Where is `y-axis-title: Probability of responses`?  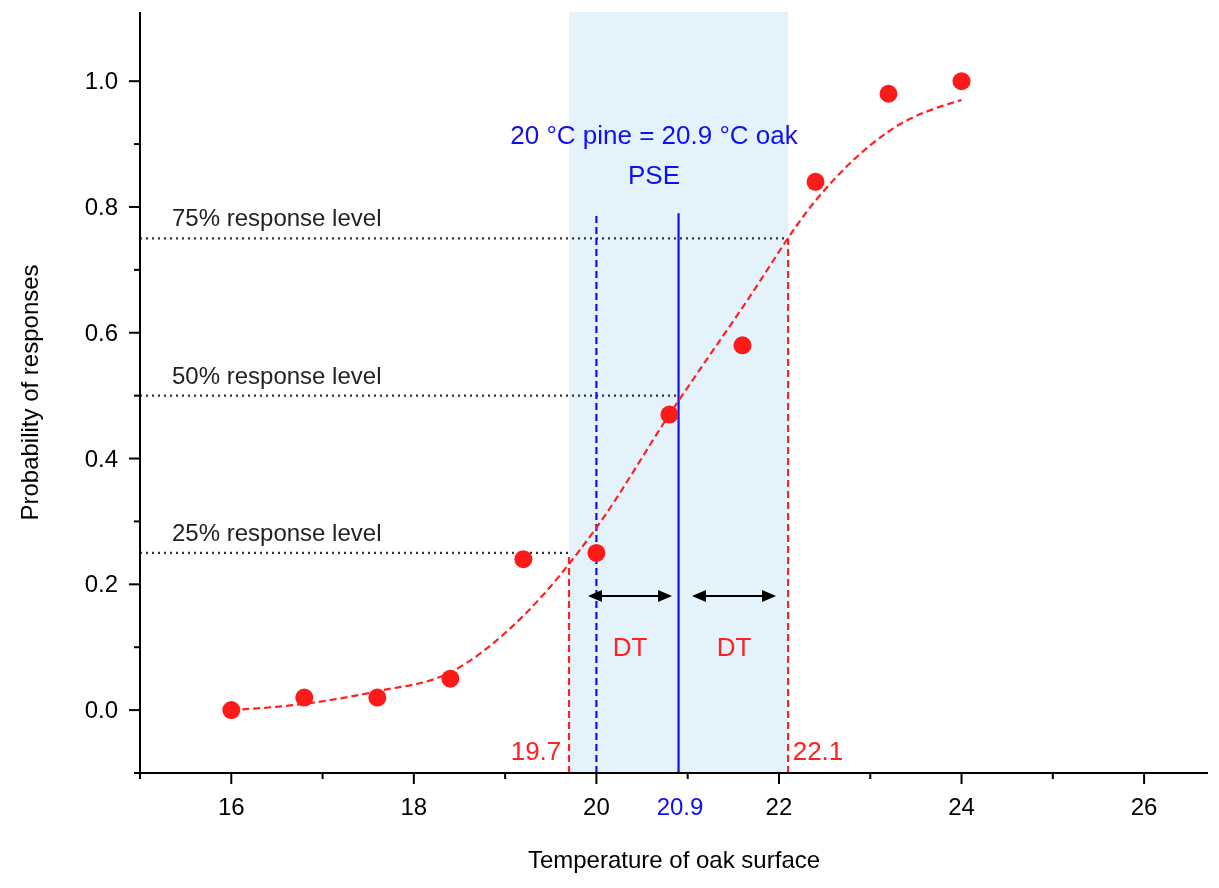 y-axis-title: Probability of responses is located at coordinates (29, 392).